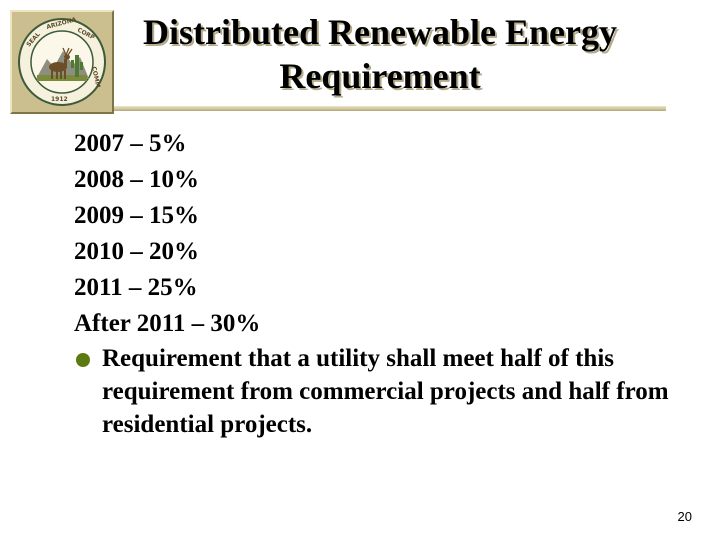 This screenshot has width=720, height=540. What do you see at coordinates (167, 323) in the screenshot?
I see `schedule-item-after-2011: After 2011 – 30%` at bounding box center [167, 323].